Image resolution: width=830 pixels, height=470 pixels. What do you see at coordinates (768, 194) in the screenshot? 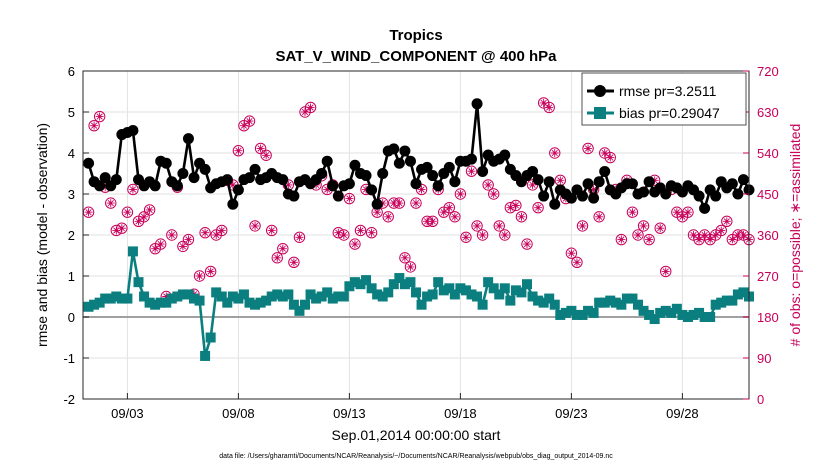
I see `y2-tick-label: 450` at bounding box center [768, 194].